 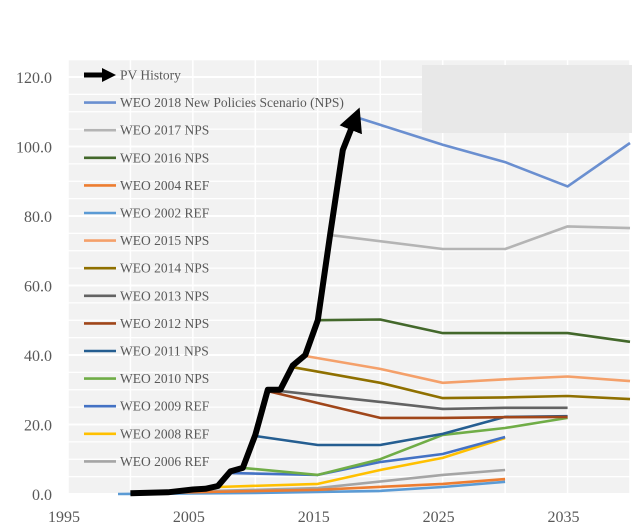 What do you see at coordinates (492, 151) in the screenshot?
I see `series-line-weo-2018-new-policies-scenario-nps` at bounding box center [492, 151].